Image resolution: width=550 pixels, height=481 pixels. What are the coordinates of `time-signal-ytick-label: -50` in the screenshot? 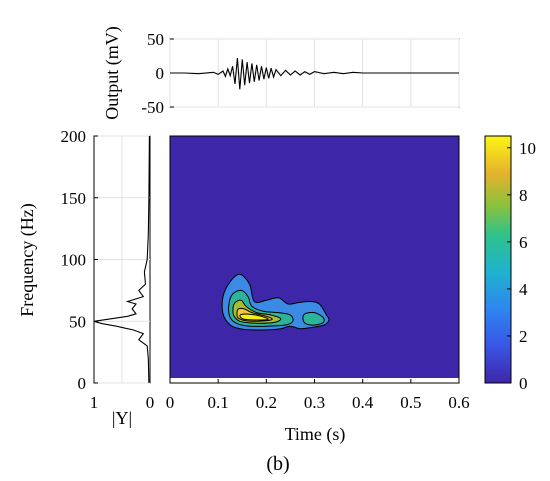 It's located at (152, 107).